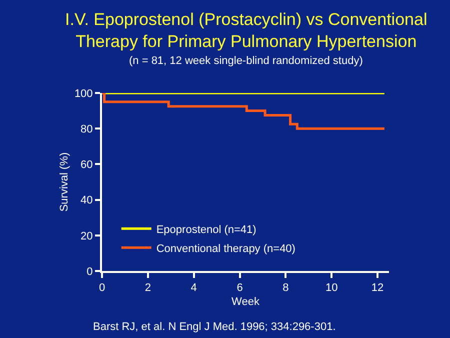 Image resolution: width=450 pixels, height=338 pixels. What do you see at coordinates (86, 236) in the screenshot?
I see `y-tick-label: 20` at bounding box center [86, 236].